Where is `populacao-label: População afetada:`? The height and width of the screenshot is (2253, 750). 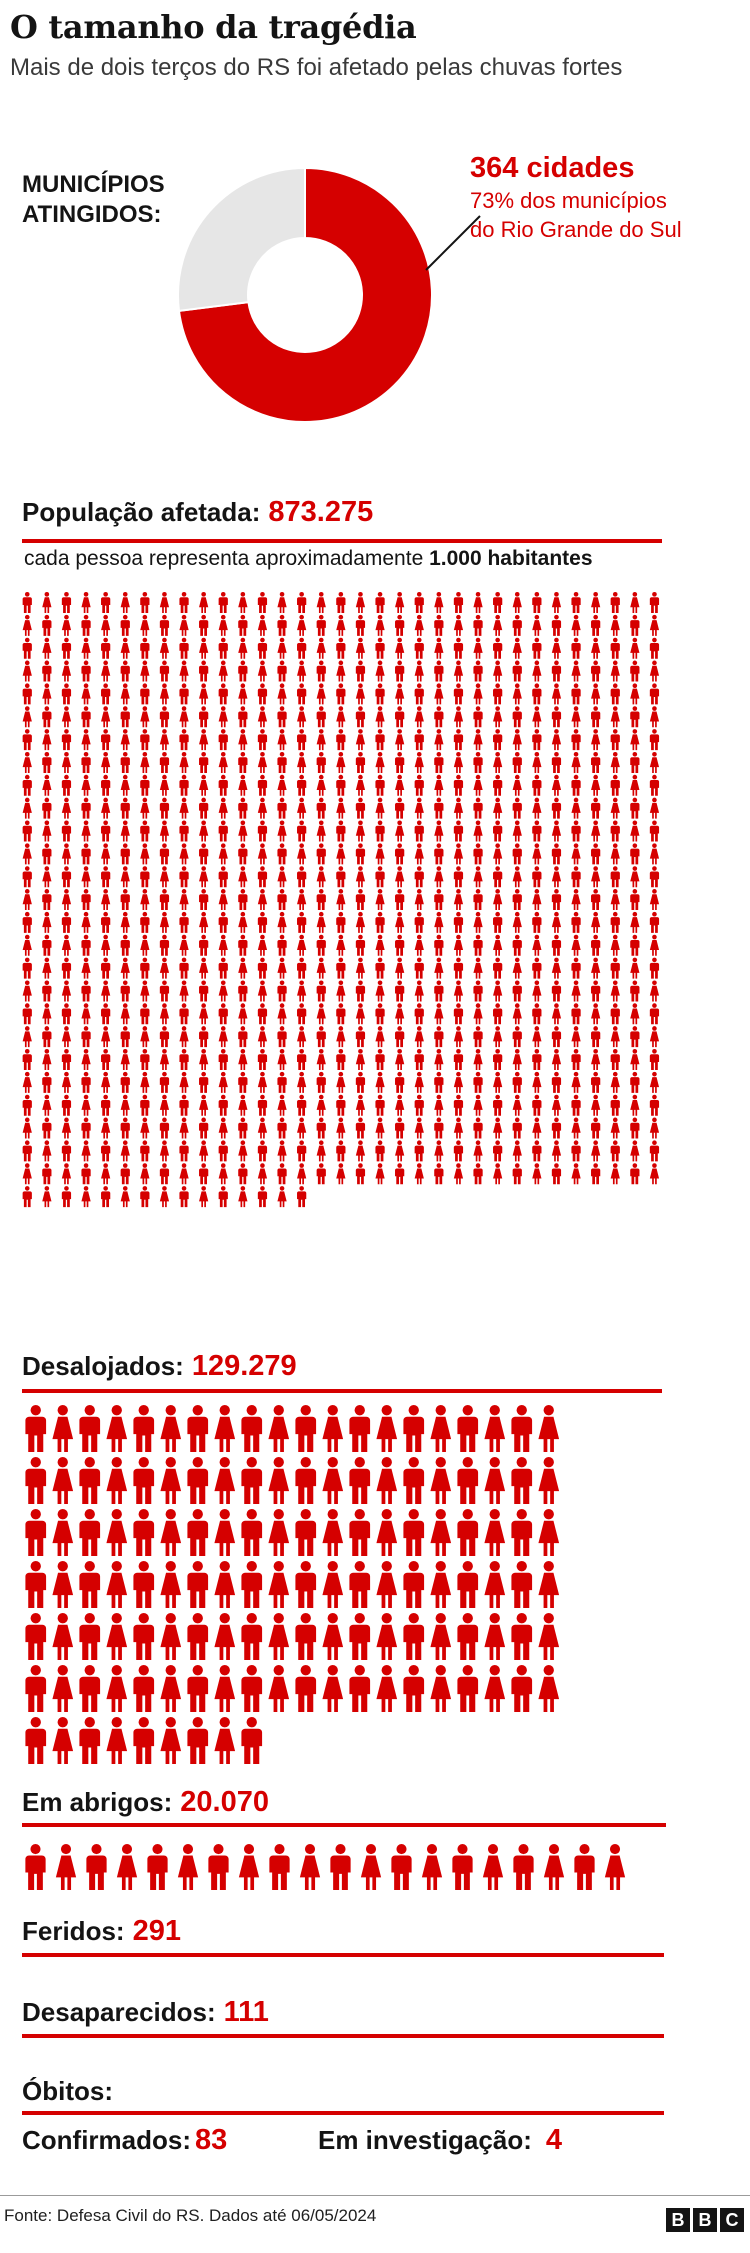 populacao-label: População afetada: is located at coordinates (141, 512).